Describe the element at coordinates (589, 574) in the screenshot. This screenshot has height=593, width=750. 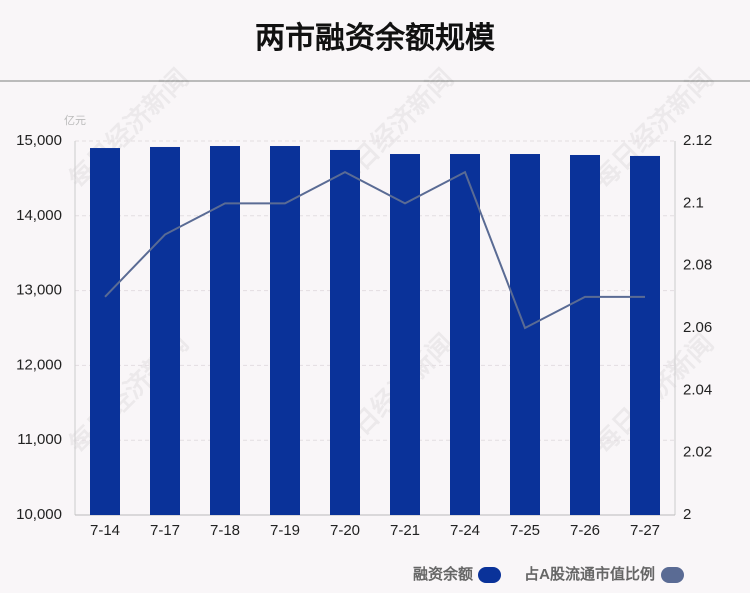
I see `legend-label: 占A股流通市值比例` at that location.